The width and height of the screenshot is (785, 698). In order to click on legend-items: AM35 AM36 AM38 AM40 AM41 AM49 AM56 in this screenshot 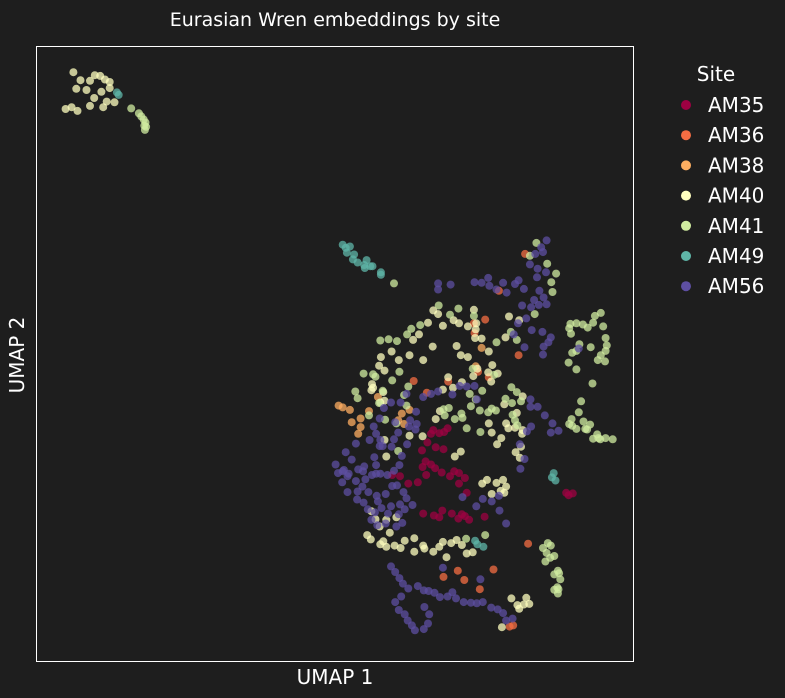, I will do `click(722, 195)`.